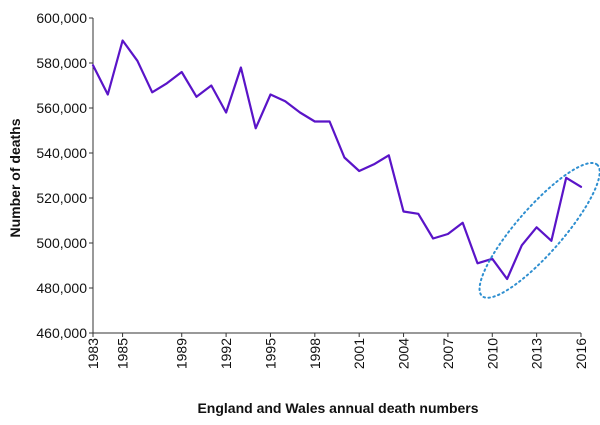 The height and width of the screenshot is (425, 600). I want to click on x-tick-label: 2007, so click(448, 353).